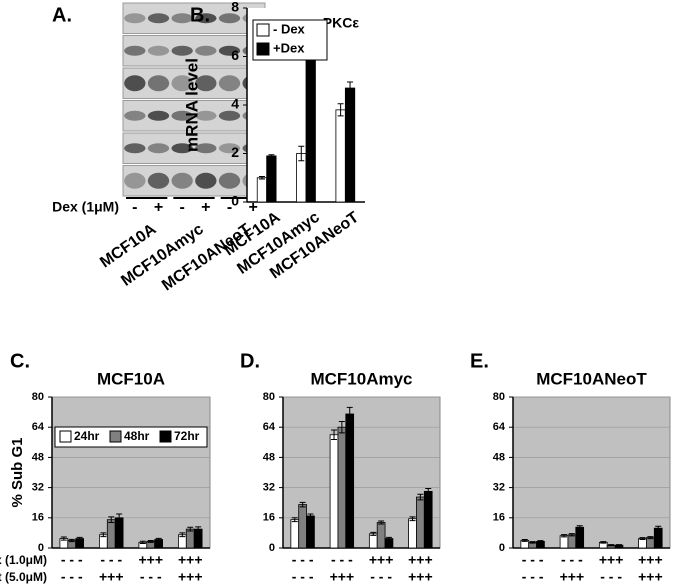 The width and height of the screenshot is (693, 586). Describe the element at coordinates (187, 436) in the screenshot. I see `legend-label: 72hr` at that location.